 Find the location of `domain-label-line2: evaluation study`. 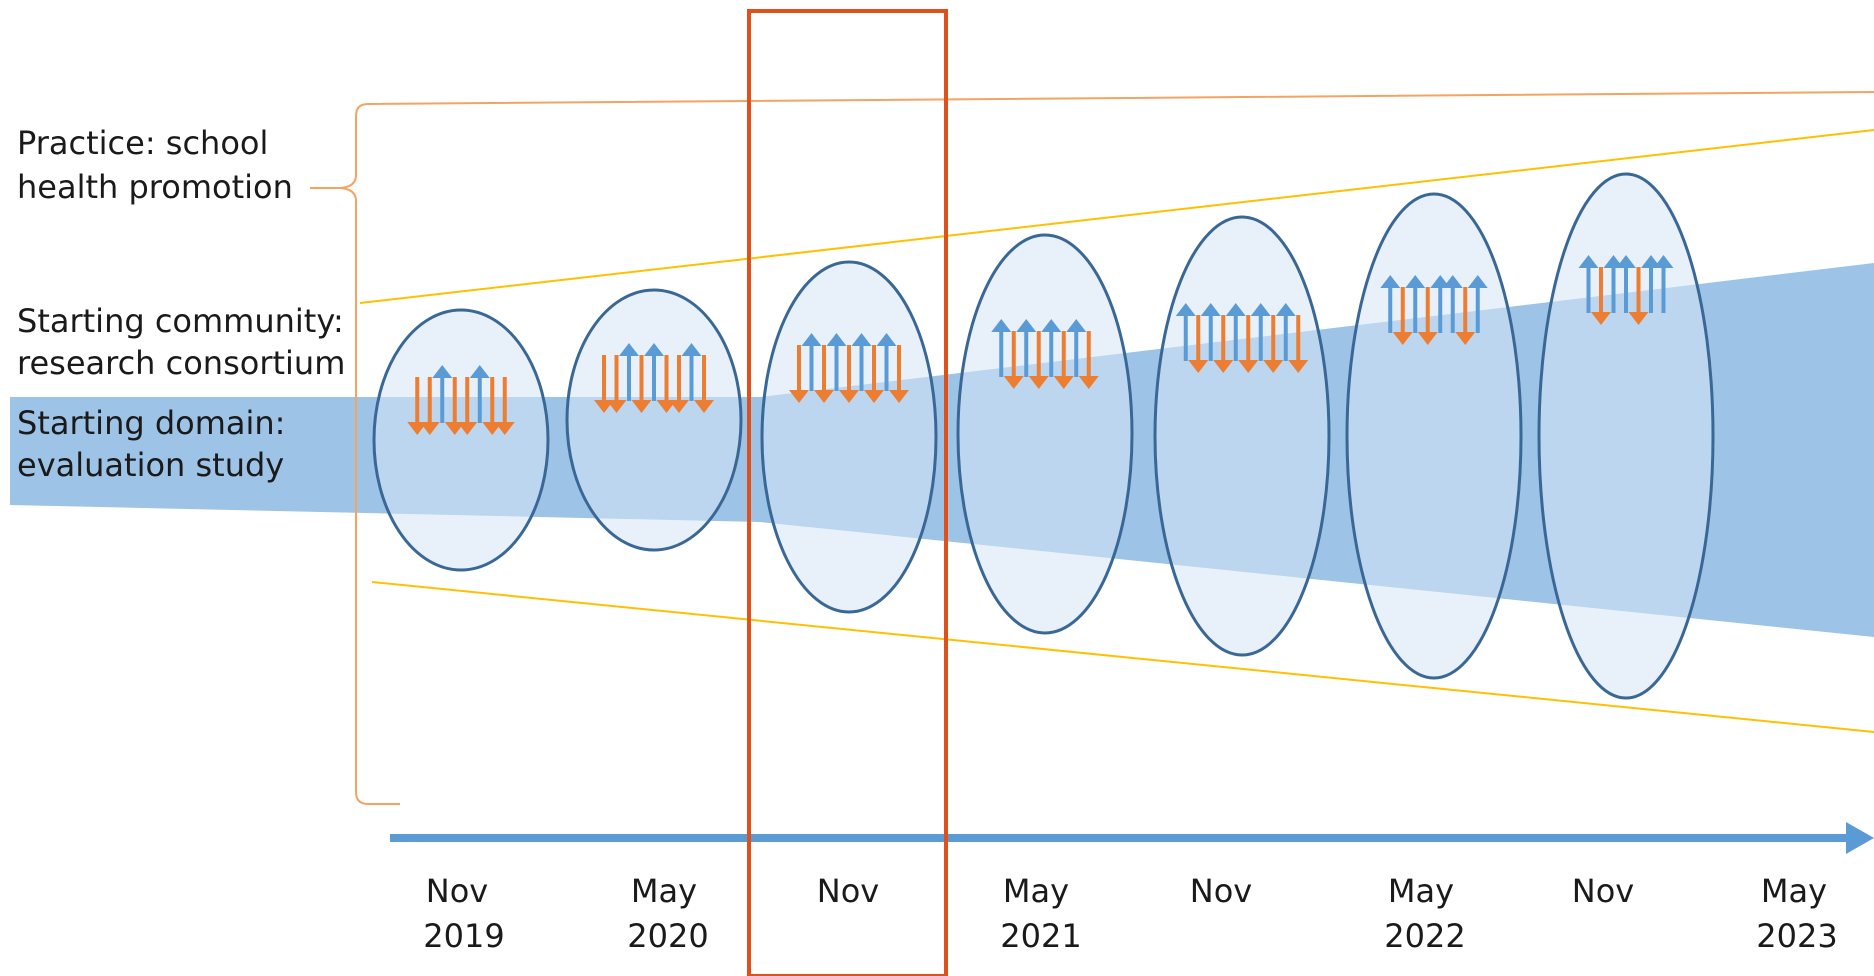

domain-label-line2: evaluation study is located at coordinates (150, 465).